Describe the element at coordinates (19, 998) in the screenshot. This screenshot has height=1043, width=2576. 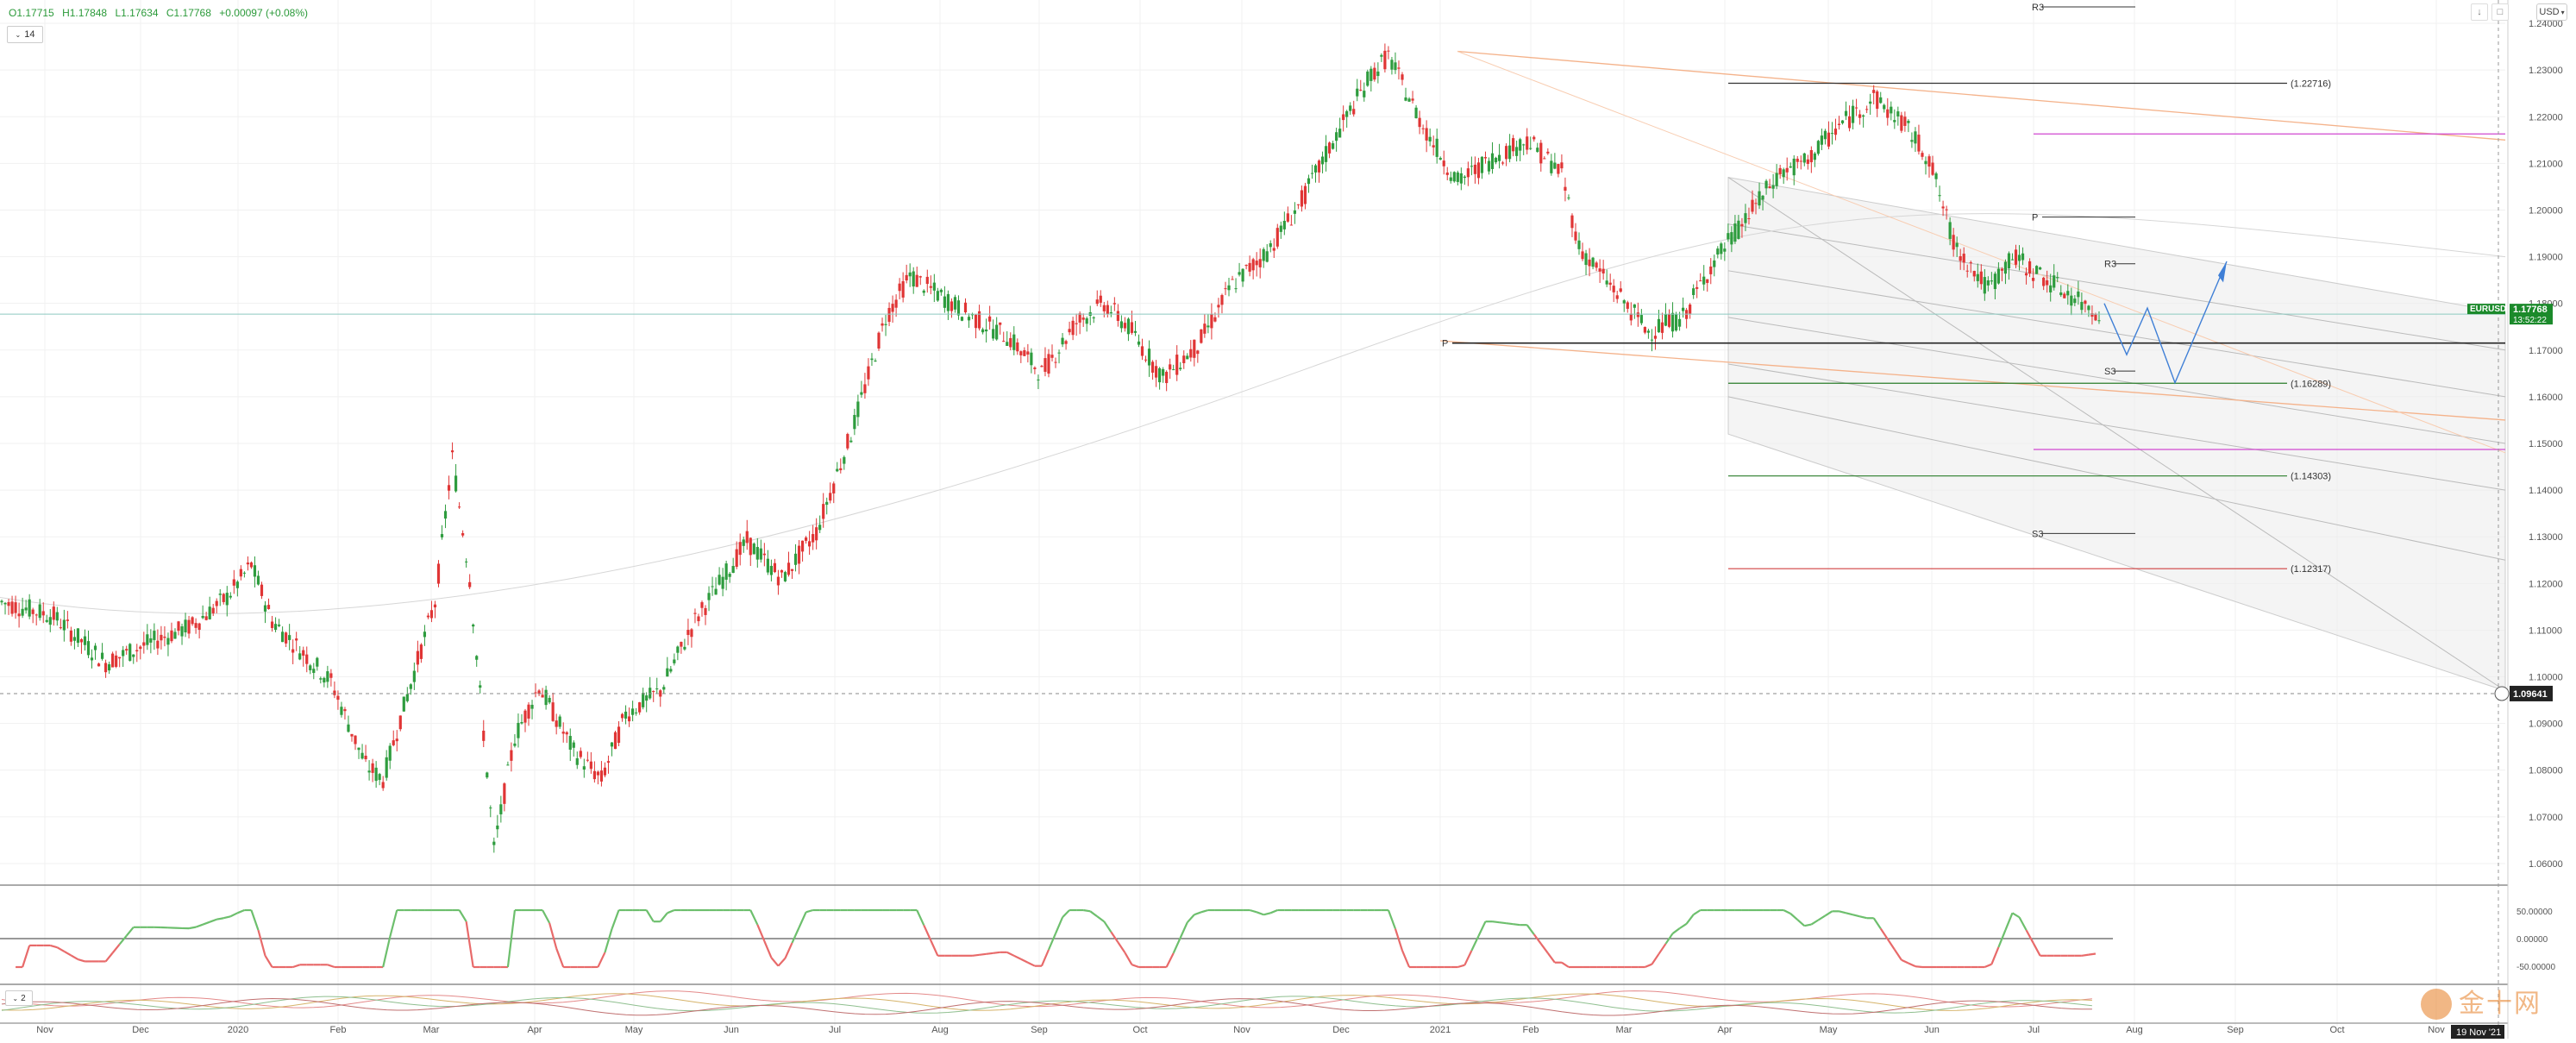
I see `subpane-selector: ⌄ 2` at that location.